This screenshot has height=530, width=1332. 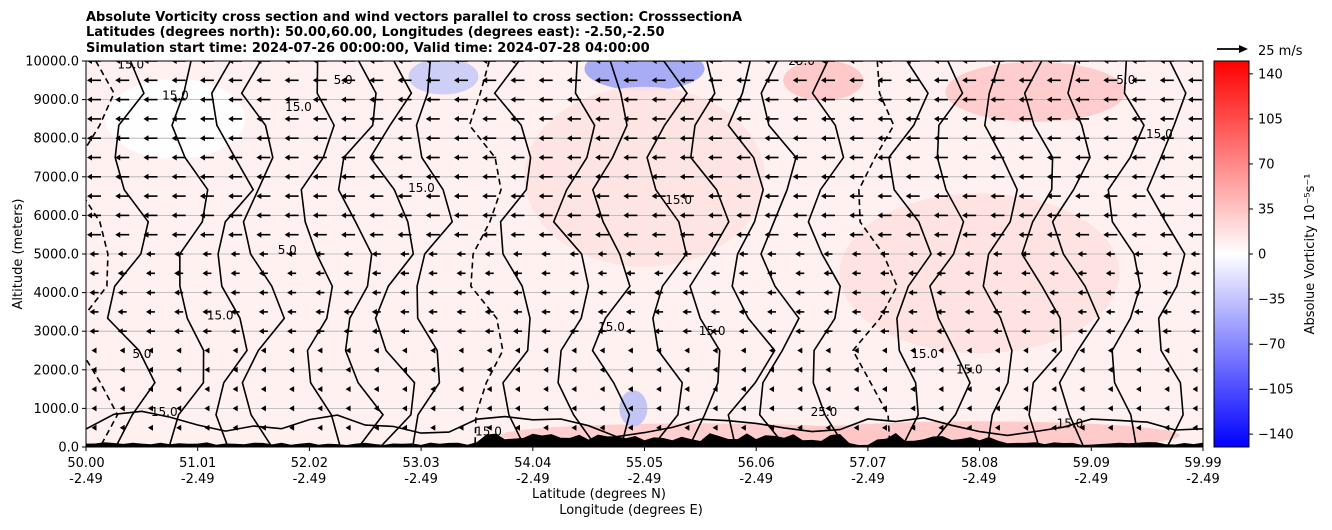 What do you see at coordinates (57, 139) in the screenshot?
I see `y-tick-label: 8000.0` at bounding box center [57, 139].